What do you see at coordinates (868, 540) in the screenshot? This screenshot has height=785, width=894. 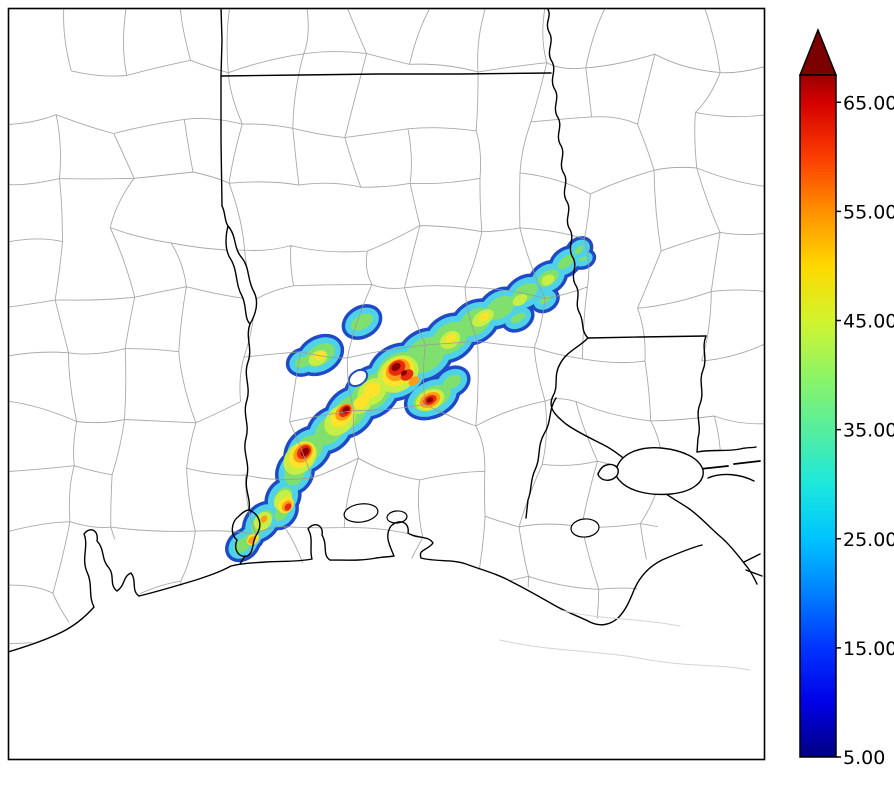 I see `colorbar-tick-label: 25.00` at bounding box center [868, 540].